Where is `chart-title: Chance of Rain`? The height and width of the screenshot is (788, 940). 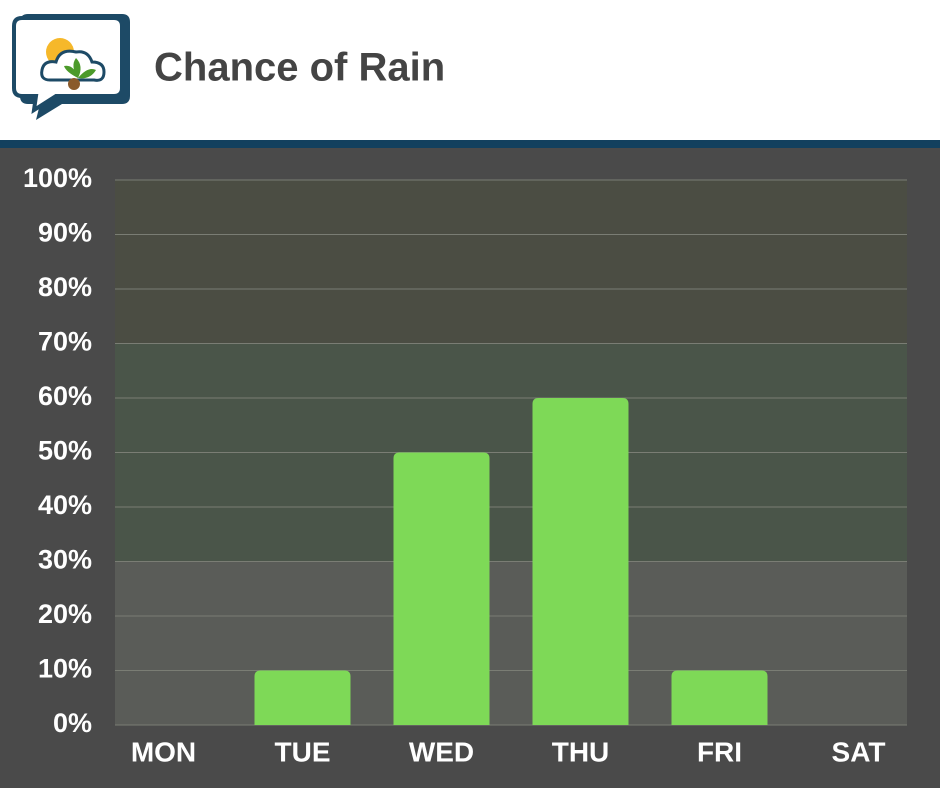
chart-title: Chance of Rain is located at coordinates (299, 68).